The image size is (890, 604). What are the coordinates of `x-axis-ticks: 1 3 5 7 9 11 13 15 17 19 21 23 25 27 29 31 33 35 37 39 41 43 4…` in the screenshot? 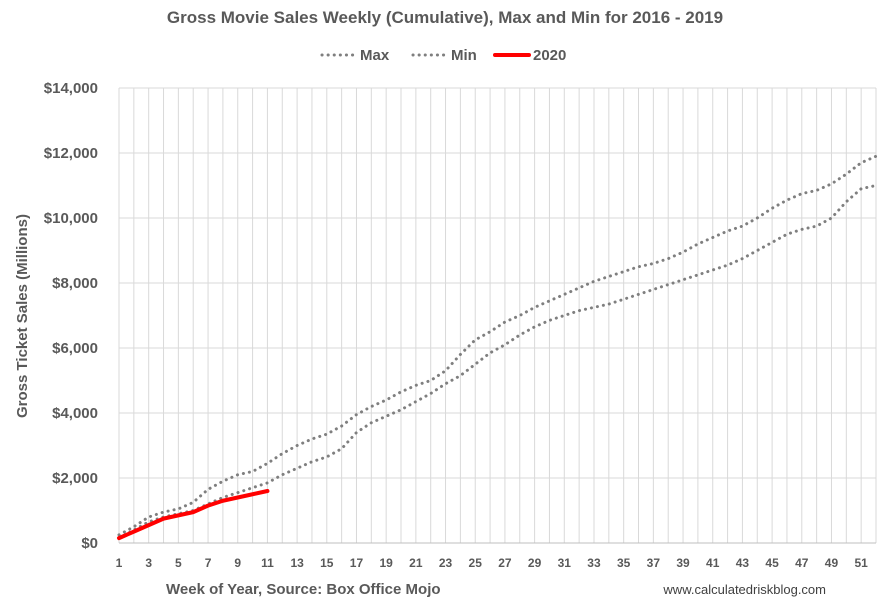 It's located at (492, 563).